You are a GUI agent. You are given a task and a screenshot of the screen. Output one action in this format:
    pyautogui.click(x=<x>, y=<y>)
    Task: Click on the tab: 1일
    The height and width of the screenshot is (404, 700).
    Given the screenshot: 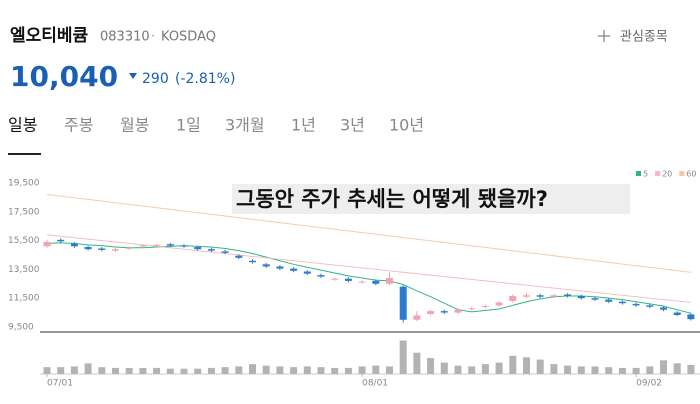 What is the action you would take?
    pyautogui.click(x=188, y=125)
    